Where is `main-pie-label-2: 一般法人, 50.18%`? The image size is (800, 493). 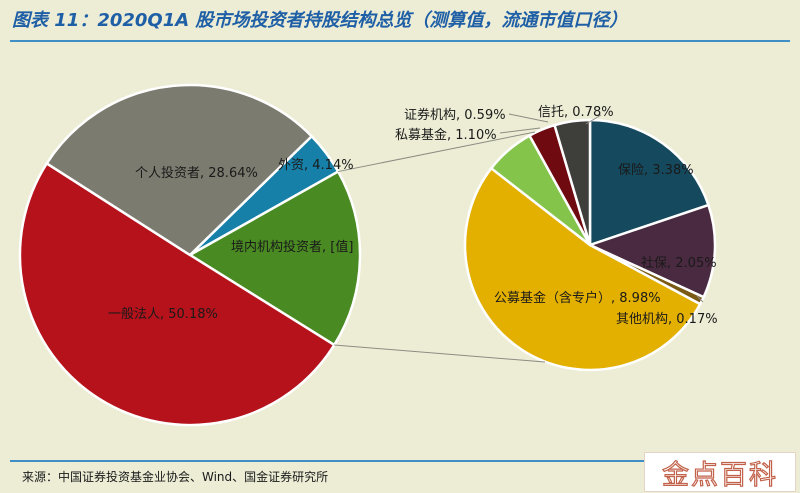 main-pie-label-2: 一般法人, 50.18% is located at coordinates (163, 314).